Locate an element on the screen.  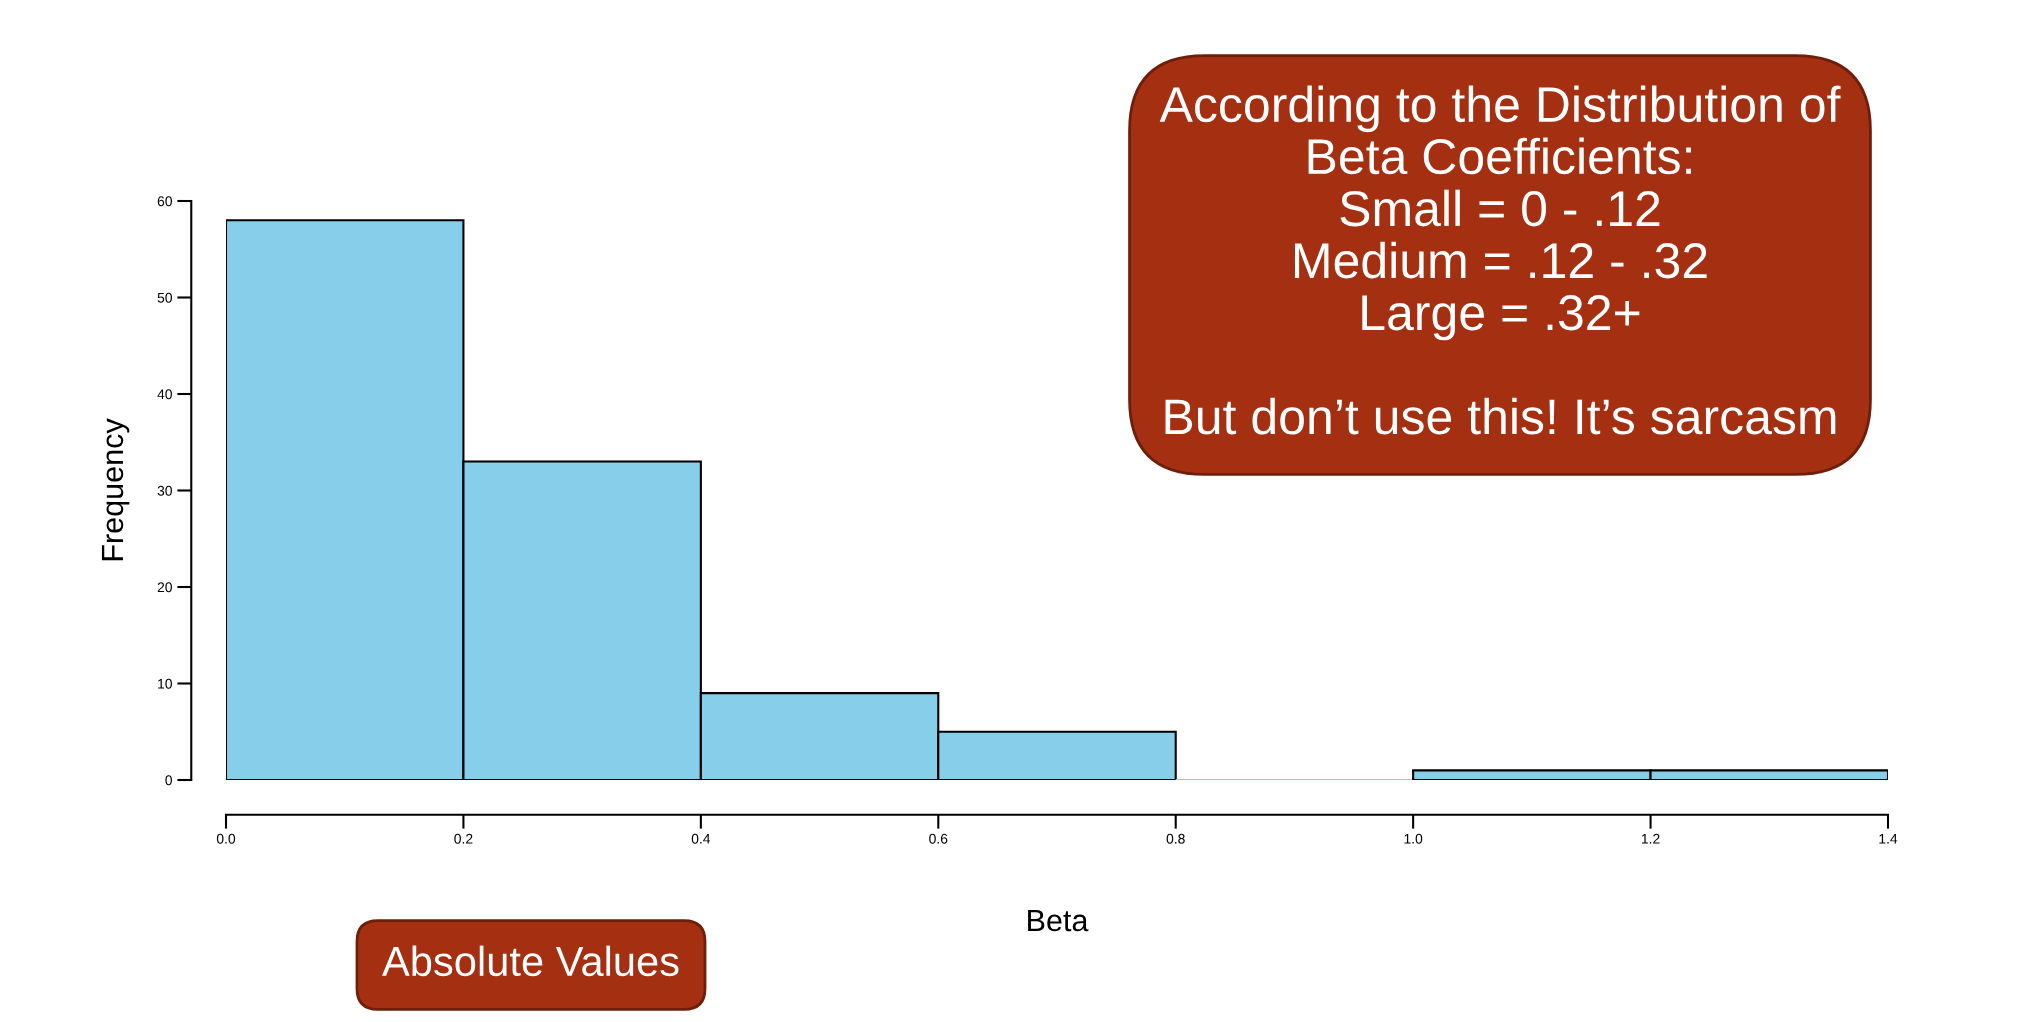
x-tick-label: 0.0 is located at coordinates (226, 838).